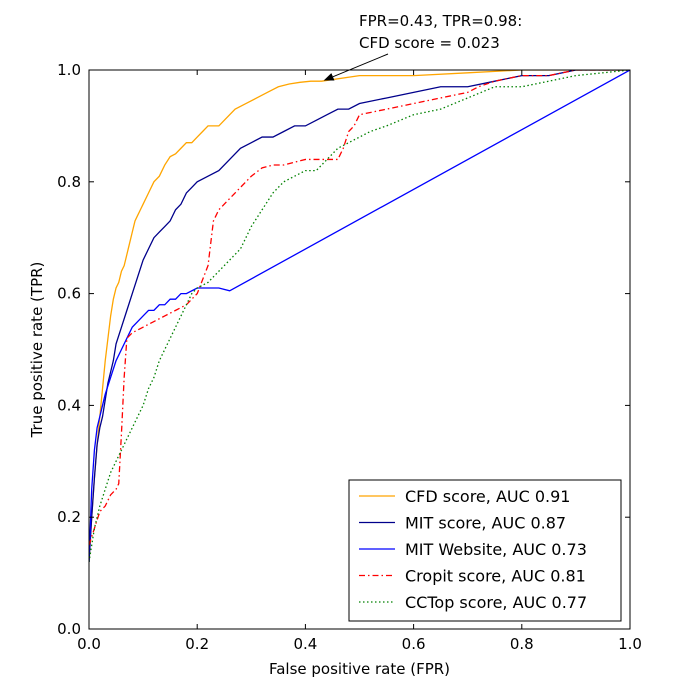 This screenshot has width=700, height=700. Describe the element at coordinates (69, 517) in the screenshot. I see `y-tick-label-1: 0.2` at that location.